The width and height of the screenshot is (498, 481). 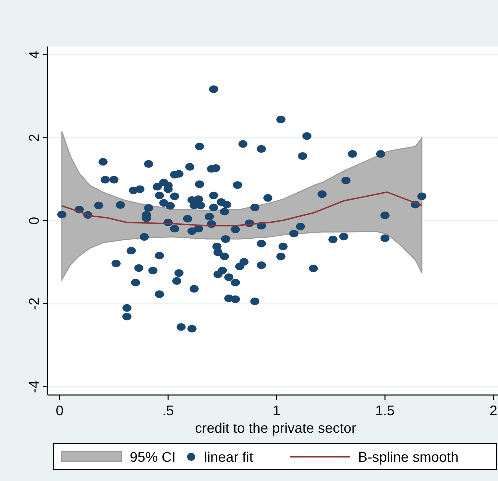 I want to click on legend-label: B-spline smooth, so click(x=408, y=457).